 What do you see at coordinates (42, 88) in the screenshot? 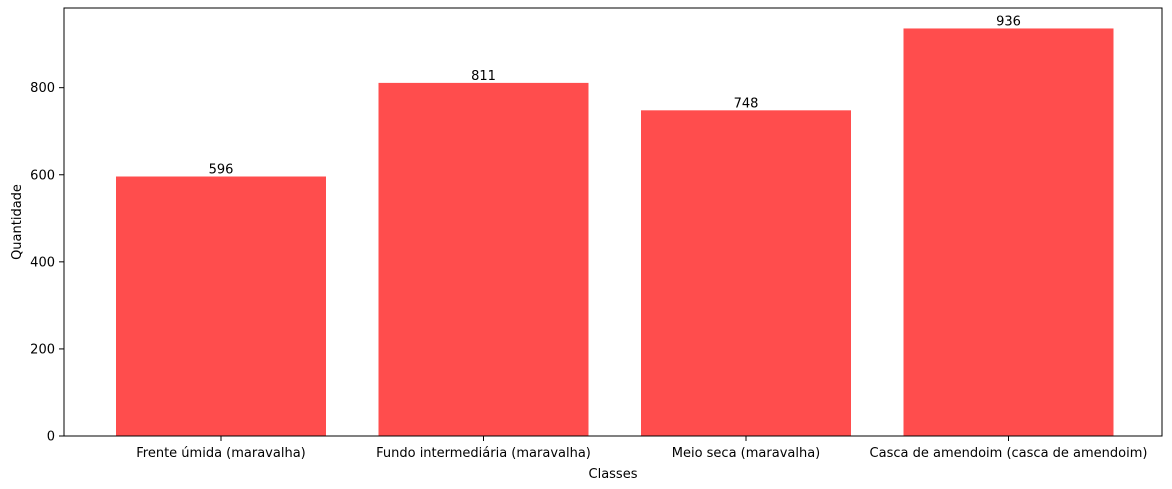
I see `y-tick-label: 800` at bounding box center [42, 88].